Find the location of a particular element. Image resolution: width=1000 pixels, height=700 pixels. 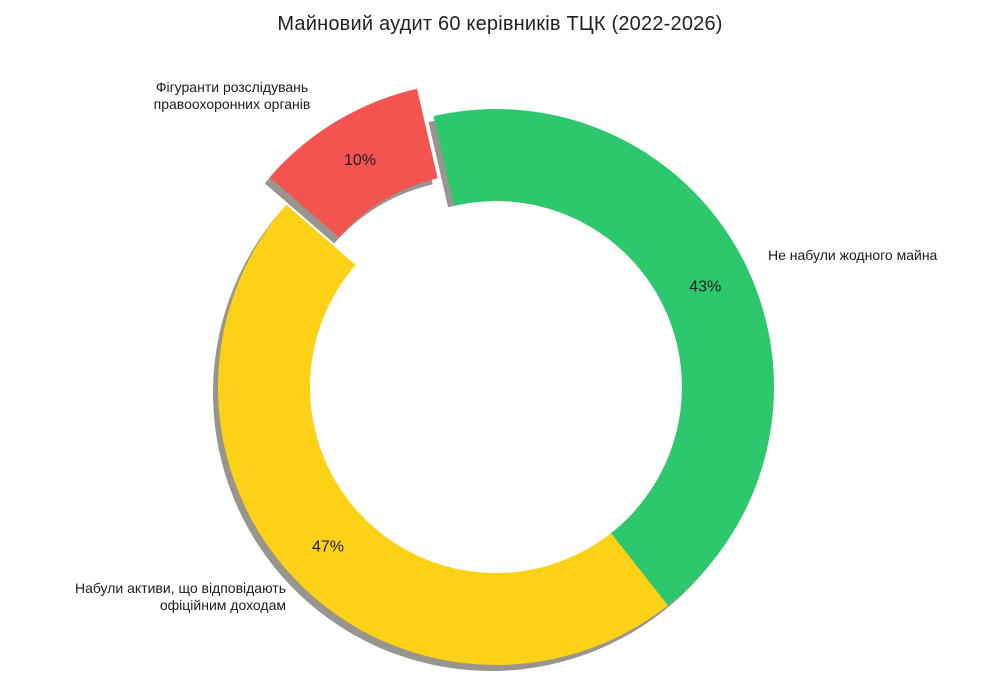

pie-slice-pct-legit-assets: 47% is located at coordinates (328, 546).